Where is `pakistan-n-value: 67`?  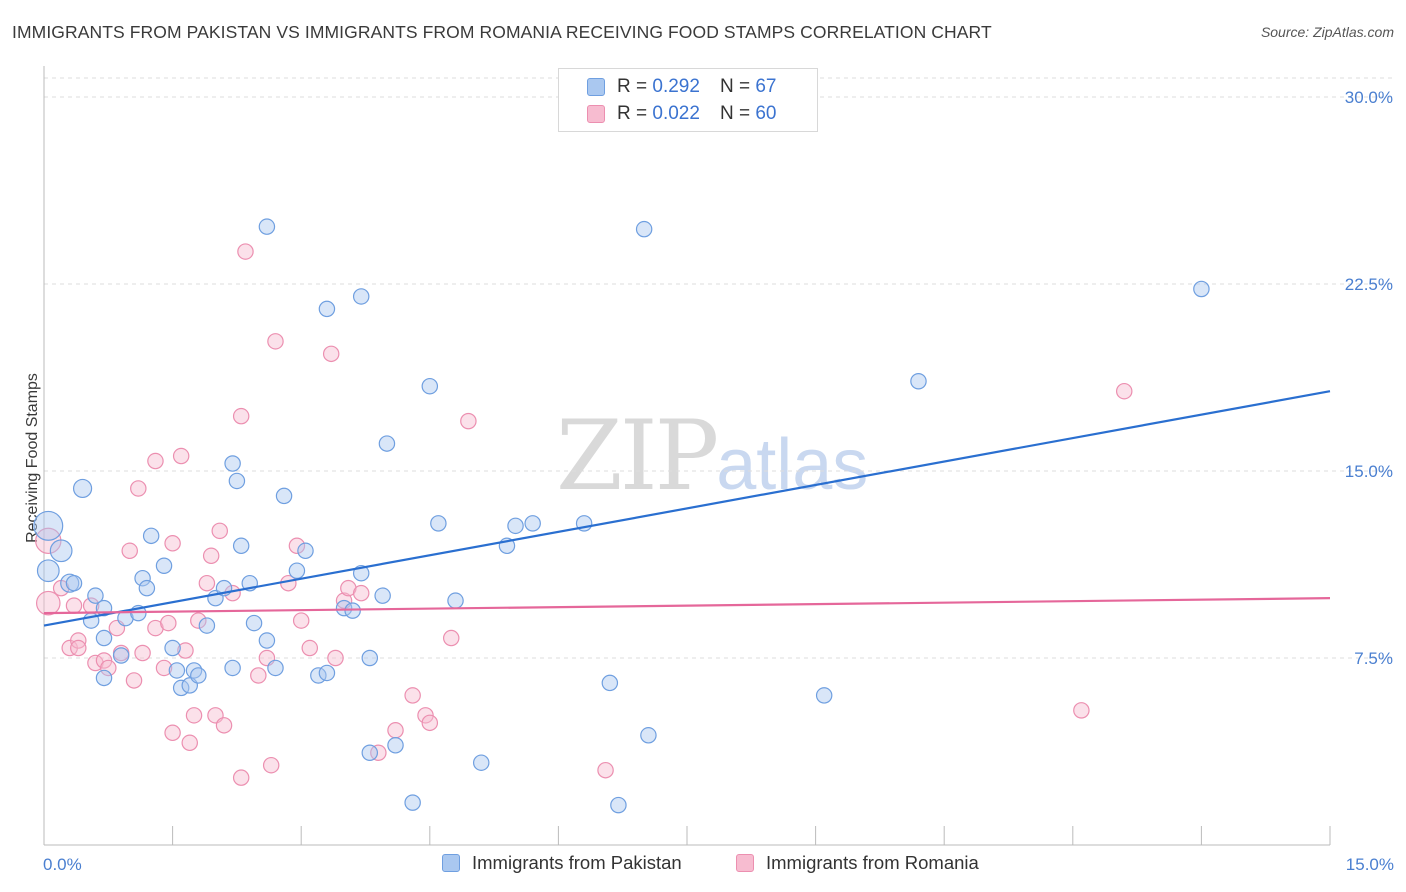 pakistan-n-value: 67 is located at coordinates (766, 86).